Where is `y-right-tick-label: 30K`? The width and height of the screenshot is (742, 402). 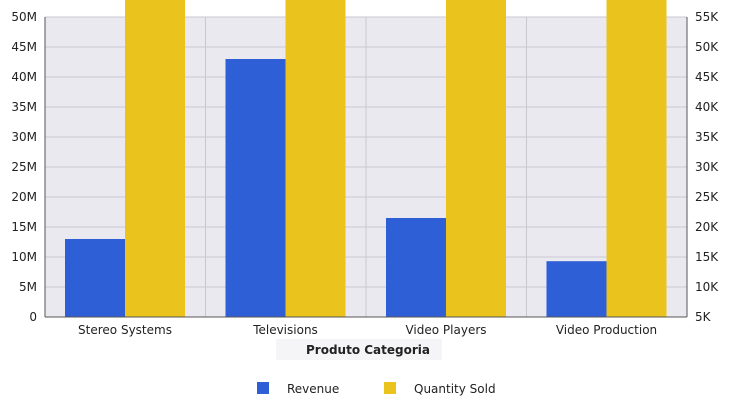
y-right-tick-label: 30K is located at coordinates (707, 167).